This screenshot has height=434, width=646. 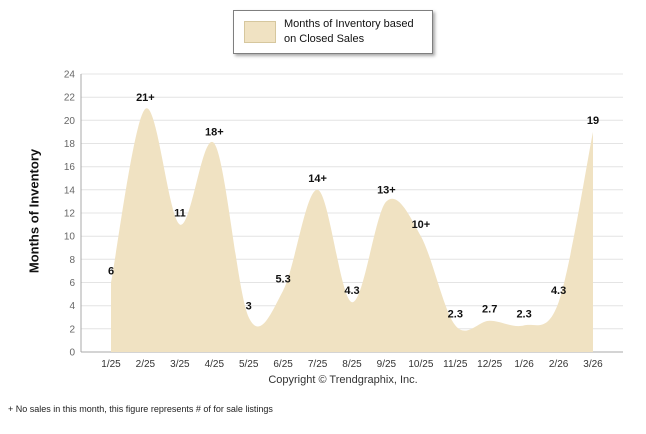 I want to click on x-tick-label: 10/25, so click(x=420, y=364).